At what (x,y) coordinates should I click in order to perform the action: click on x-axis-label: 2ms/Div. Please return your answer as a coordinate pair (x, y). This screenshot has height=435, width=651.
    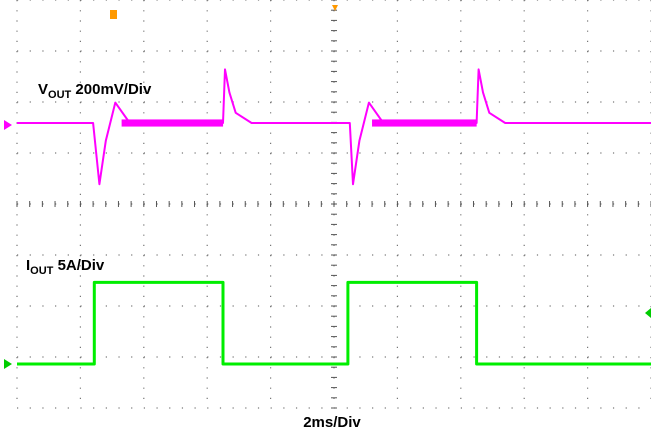
    Looking at the image, I should click on (332, 422).